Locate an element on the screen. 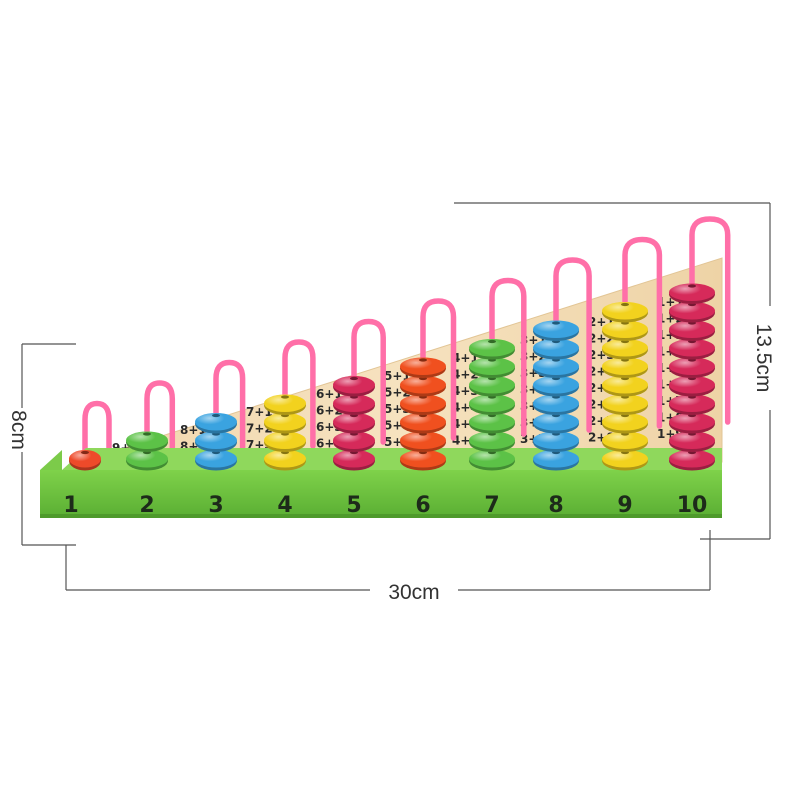 Image resolution: width=800 pixels, height=800 pixels. base-number: 7 is located at coordinates (491, 505).